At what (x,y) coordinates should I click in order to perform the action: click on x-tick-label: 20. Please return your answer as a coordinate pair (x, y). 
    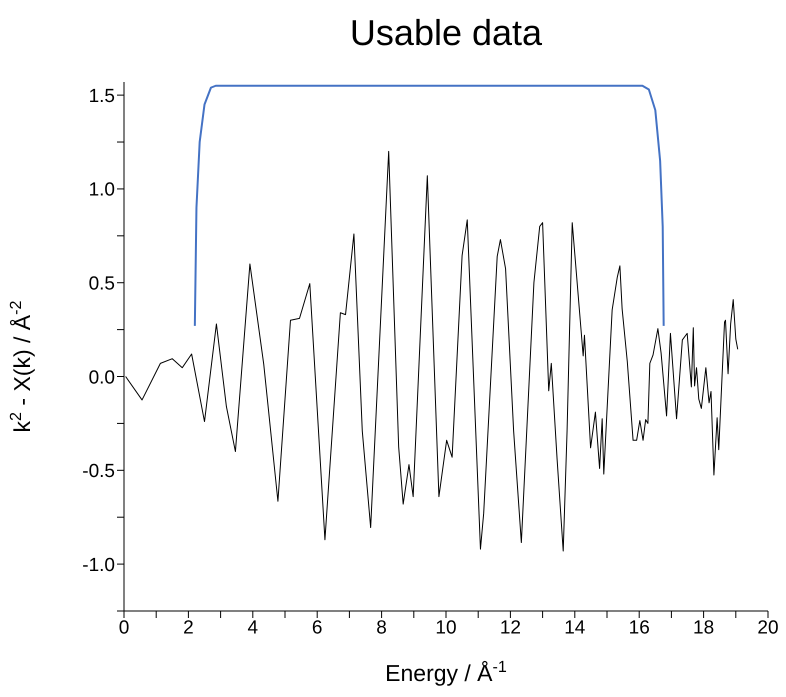
    Looking at the image, I should click on (768, 627).